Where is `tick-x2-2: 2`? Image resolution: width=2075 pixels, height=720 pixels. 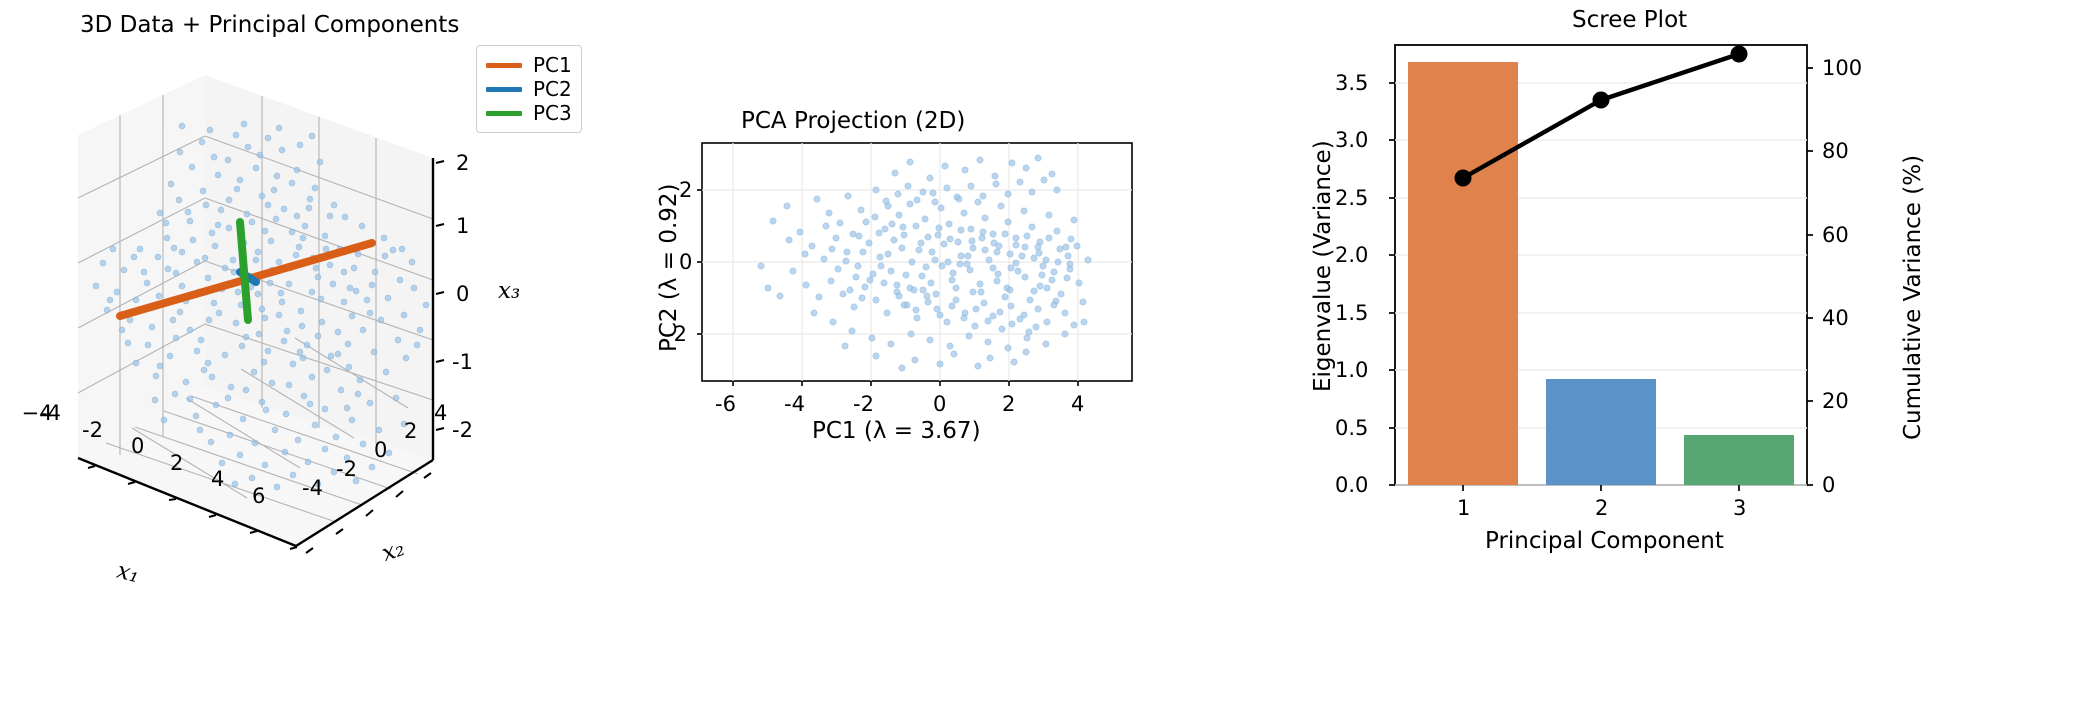
tick-x2-2: 2 is located at coordinates (411, 431).